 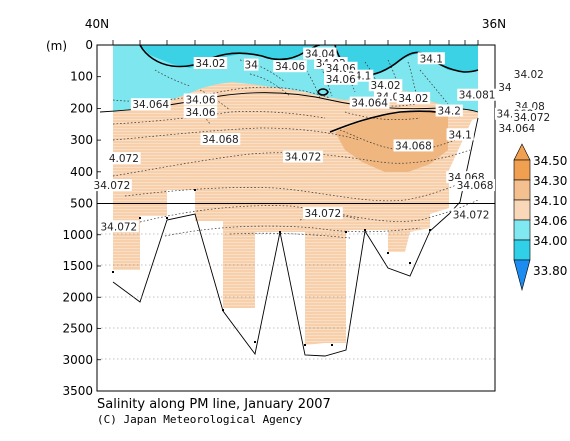 What do you see at coordinates (81, 218) in the screenshot?
I see `y-tick-labels: 0 100 200 300 400 500 1000 1500 2000 2500 3000 3500` at bounding box center [81, 218].